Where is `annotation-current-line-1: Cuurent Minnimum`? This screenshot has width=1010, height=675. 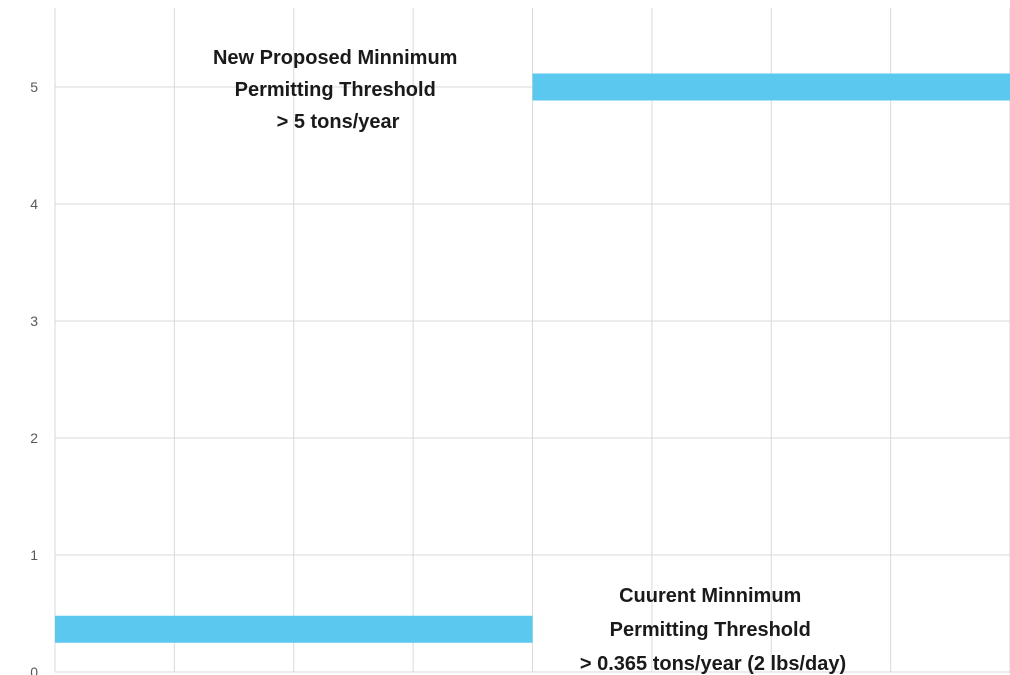
annotation-current-line-1: Cuurent Minnimum is located at coordinates (710, 596).